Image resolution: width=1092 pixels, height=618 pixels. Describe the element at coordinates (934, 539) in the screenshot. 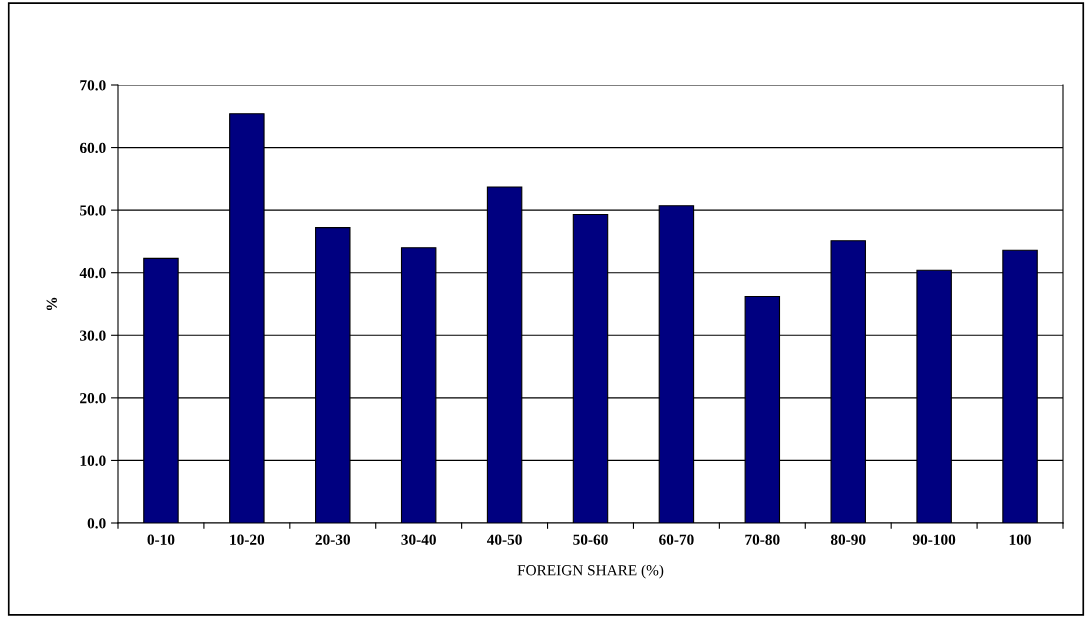

I see `x-tick-label: 90-100` at that location.